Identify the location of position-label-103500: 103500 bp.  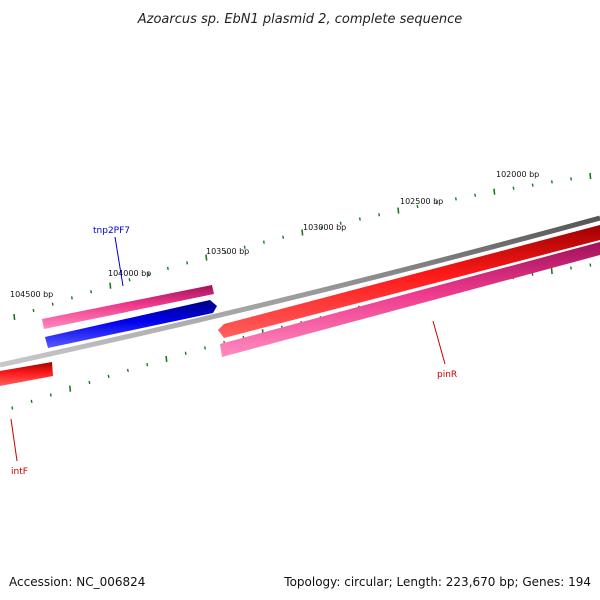
(227, 251).